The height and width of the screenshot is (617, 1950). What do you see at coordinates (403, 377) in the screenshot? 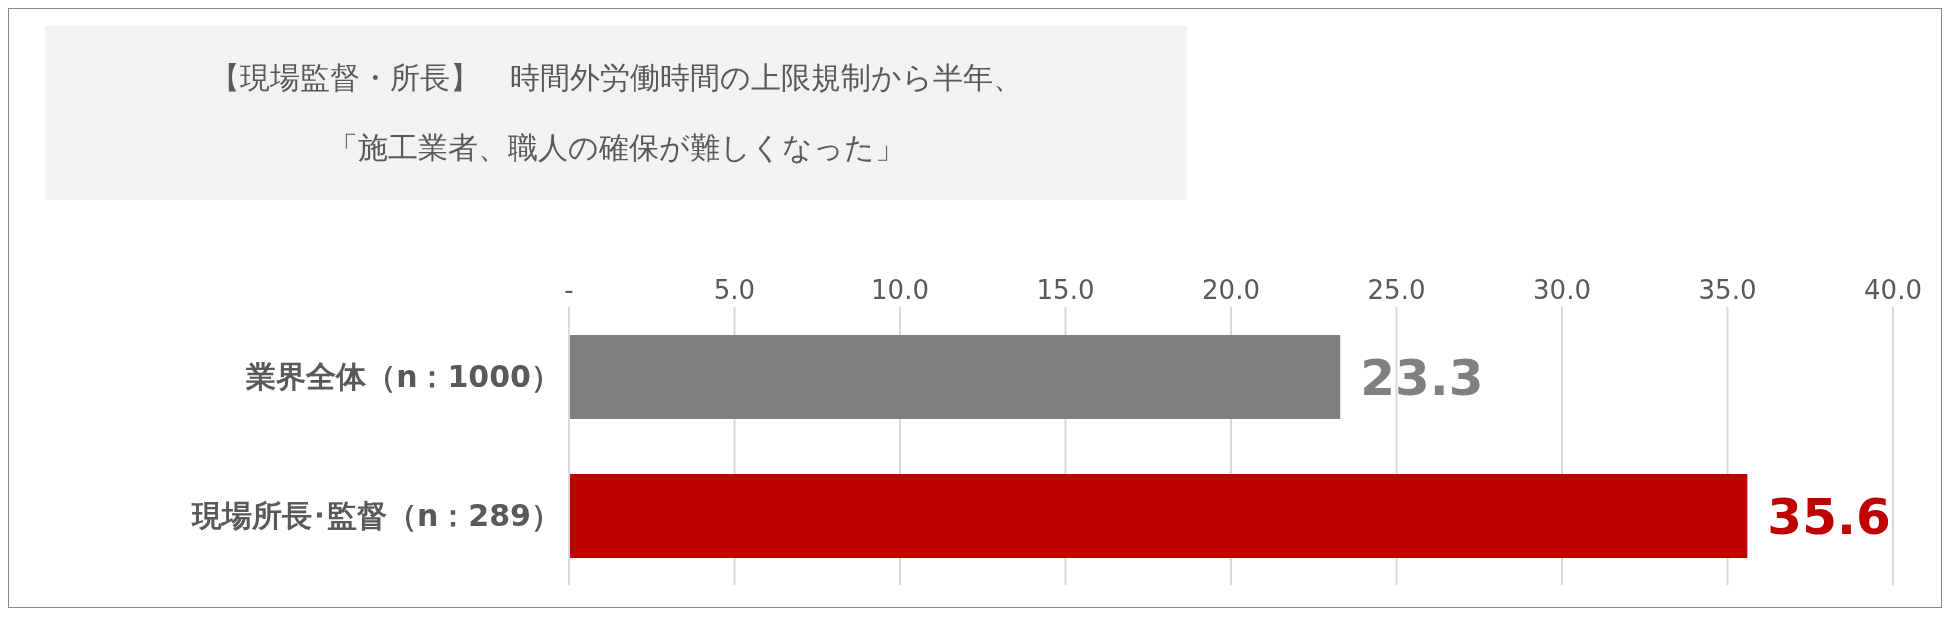
I see `y-tick-label: 業界全体（n：1000）` at bounding box center [403, 377].